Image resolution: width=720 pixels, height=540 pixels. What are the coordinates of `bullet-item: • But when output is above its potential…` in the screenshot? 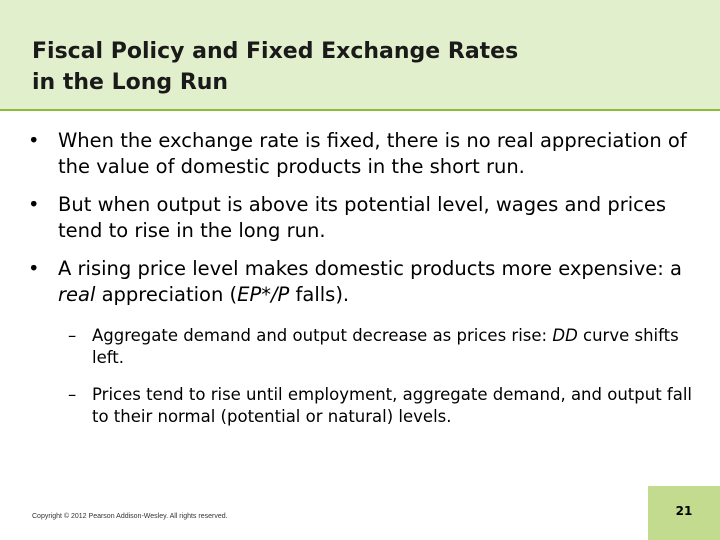 It's located at (363, 218).